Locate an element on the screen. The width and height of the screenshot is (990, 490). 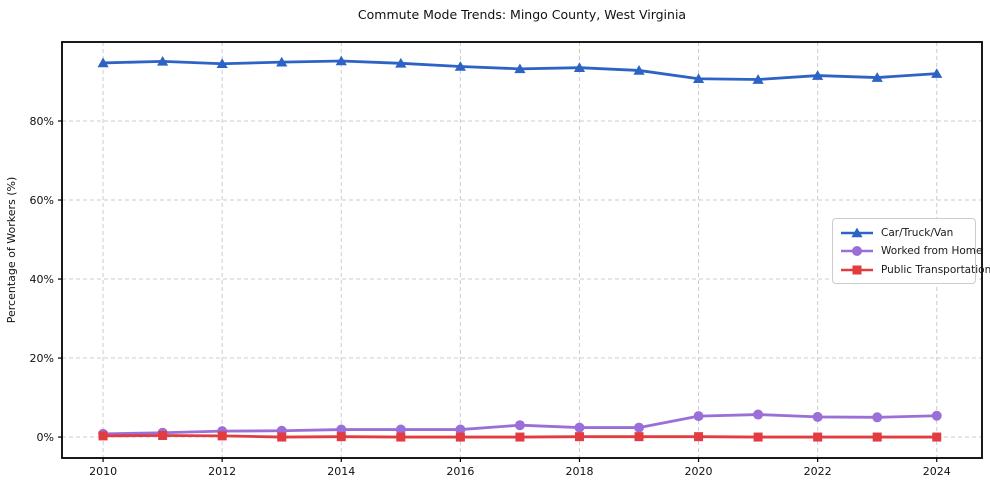
svg-text: 2012 is located at coordinates (222, 471).